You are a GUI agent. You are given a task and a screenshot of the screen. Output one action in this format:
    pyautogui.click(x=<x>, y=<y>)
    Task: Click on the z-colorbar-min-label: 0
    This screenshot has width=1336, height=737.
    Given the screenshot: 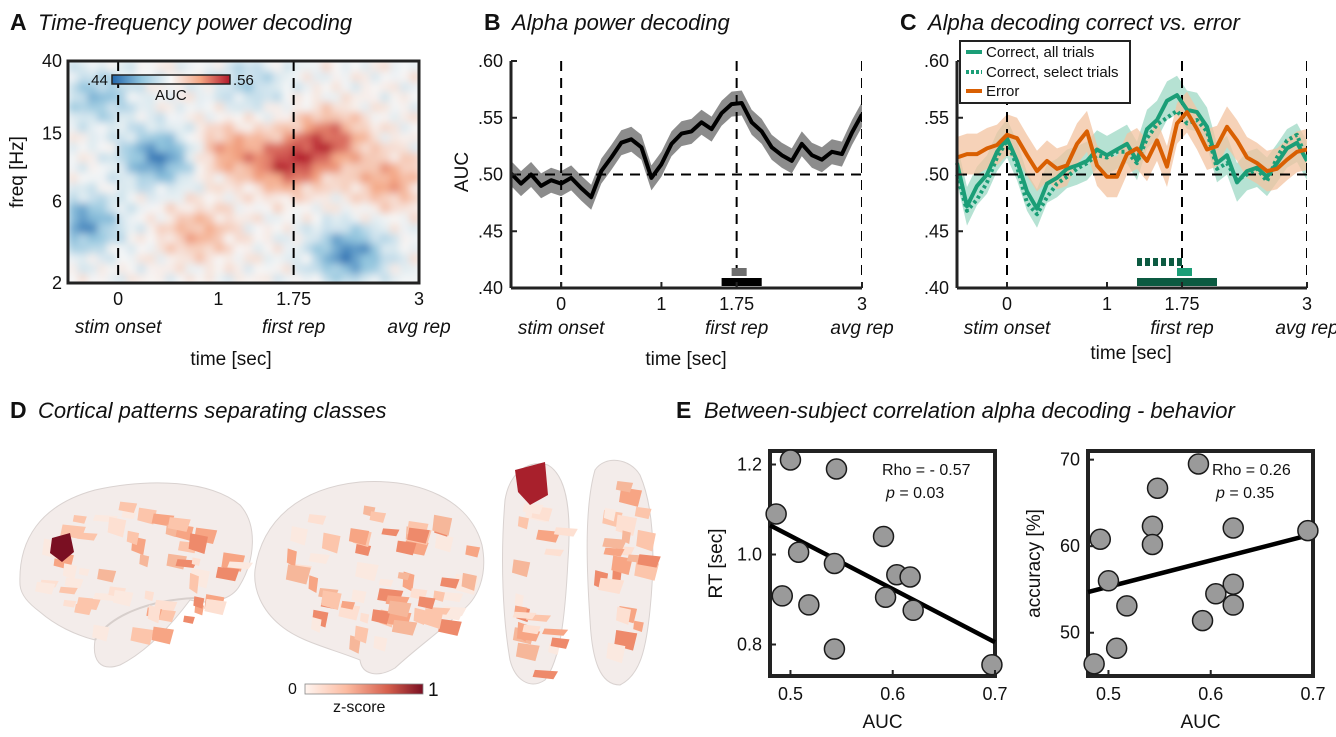 What is the action you would take?
    pyautogui.click(x=292, y=689)
    